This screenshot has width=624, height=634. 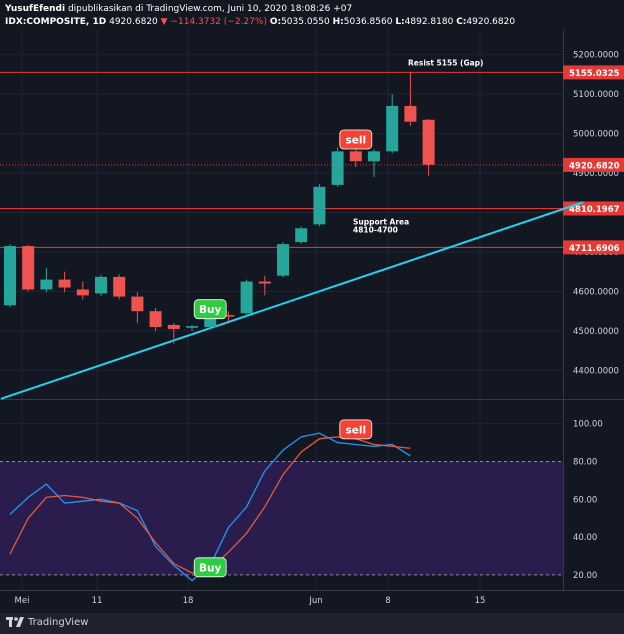 What do you see at coordinates (387, 601) in the screenshot?
I see `time-tick-label: 8` at bounding box center [387, 601].